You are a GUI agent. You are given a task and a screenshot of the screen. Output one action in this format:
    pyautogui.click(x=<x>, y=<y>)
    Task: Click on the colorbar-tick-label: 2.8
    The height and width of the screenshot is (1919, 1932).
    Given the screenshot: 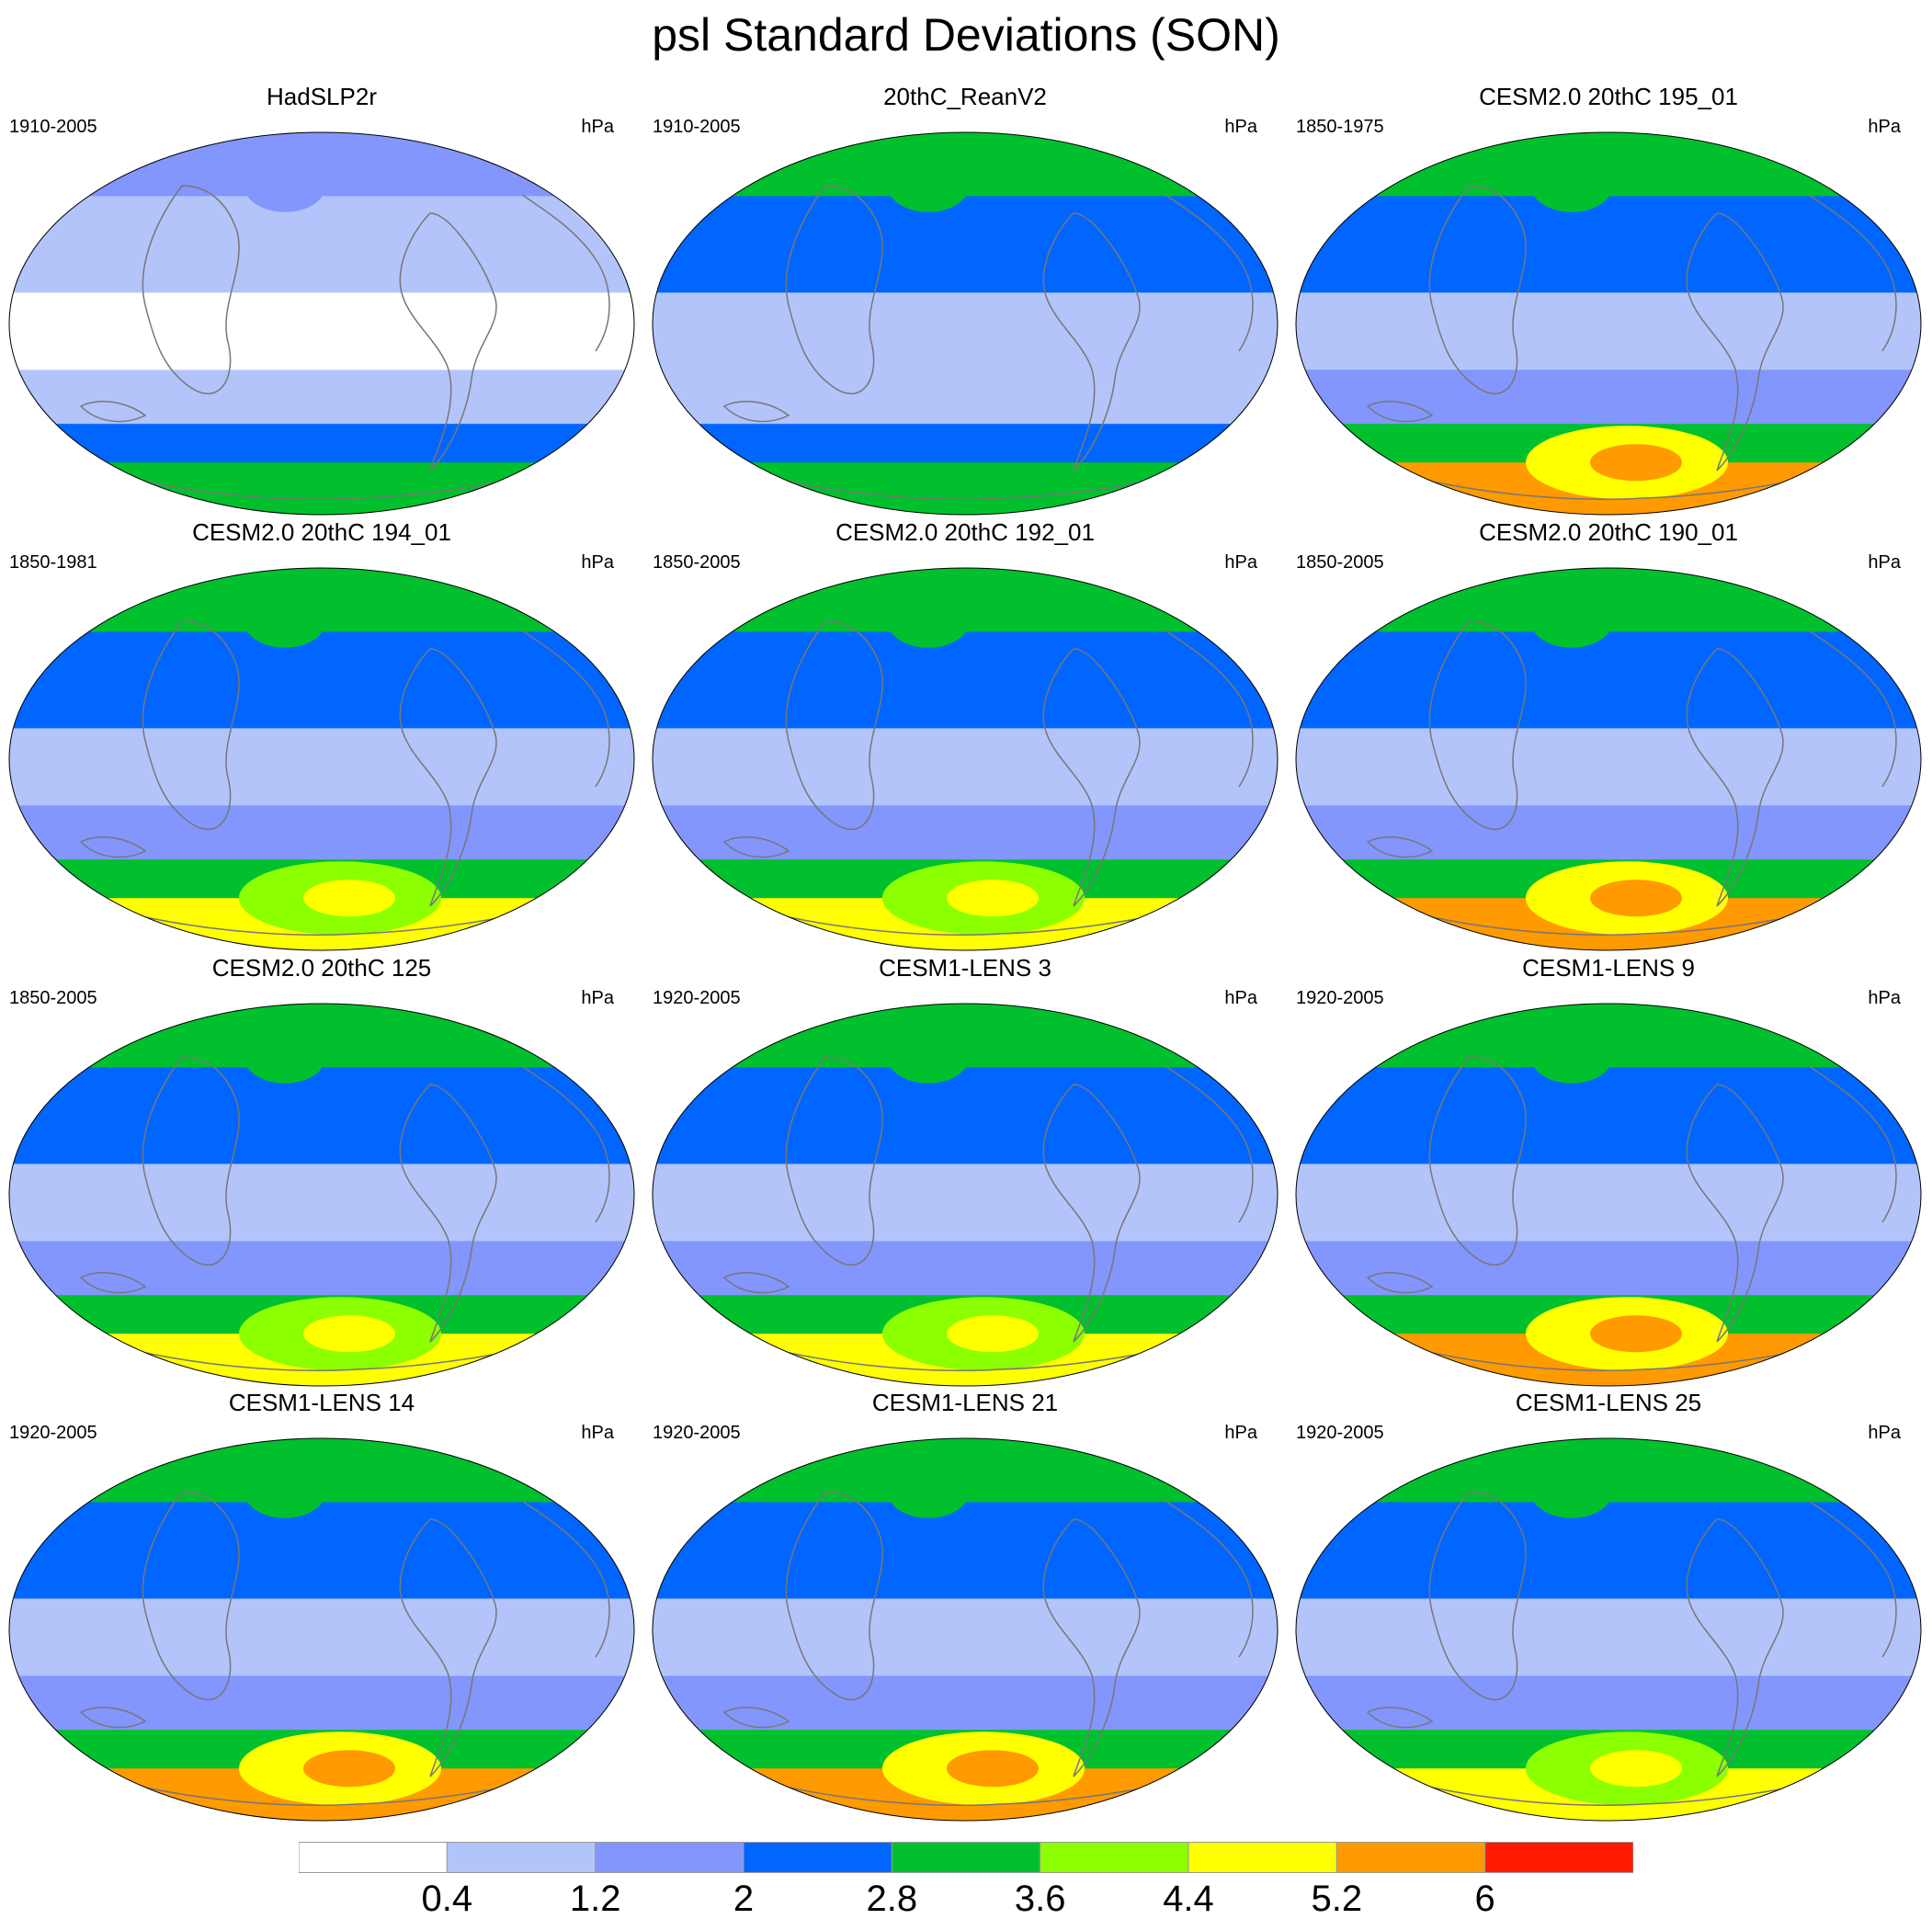 What is the action you would take?
    pyautogui.click(x=892, y=1899)
    